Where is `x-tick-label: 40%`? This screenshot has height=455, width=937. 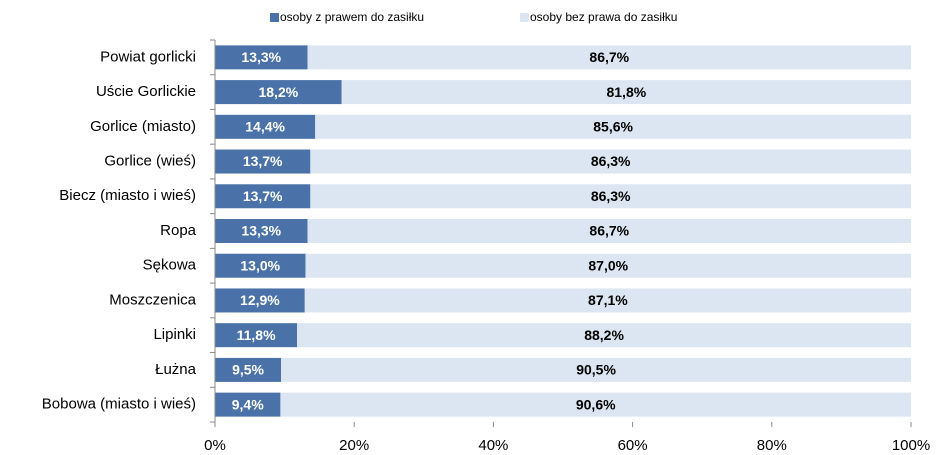 x-tick-label: 40% is located at coordinates (493, 445).